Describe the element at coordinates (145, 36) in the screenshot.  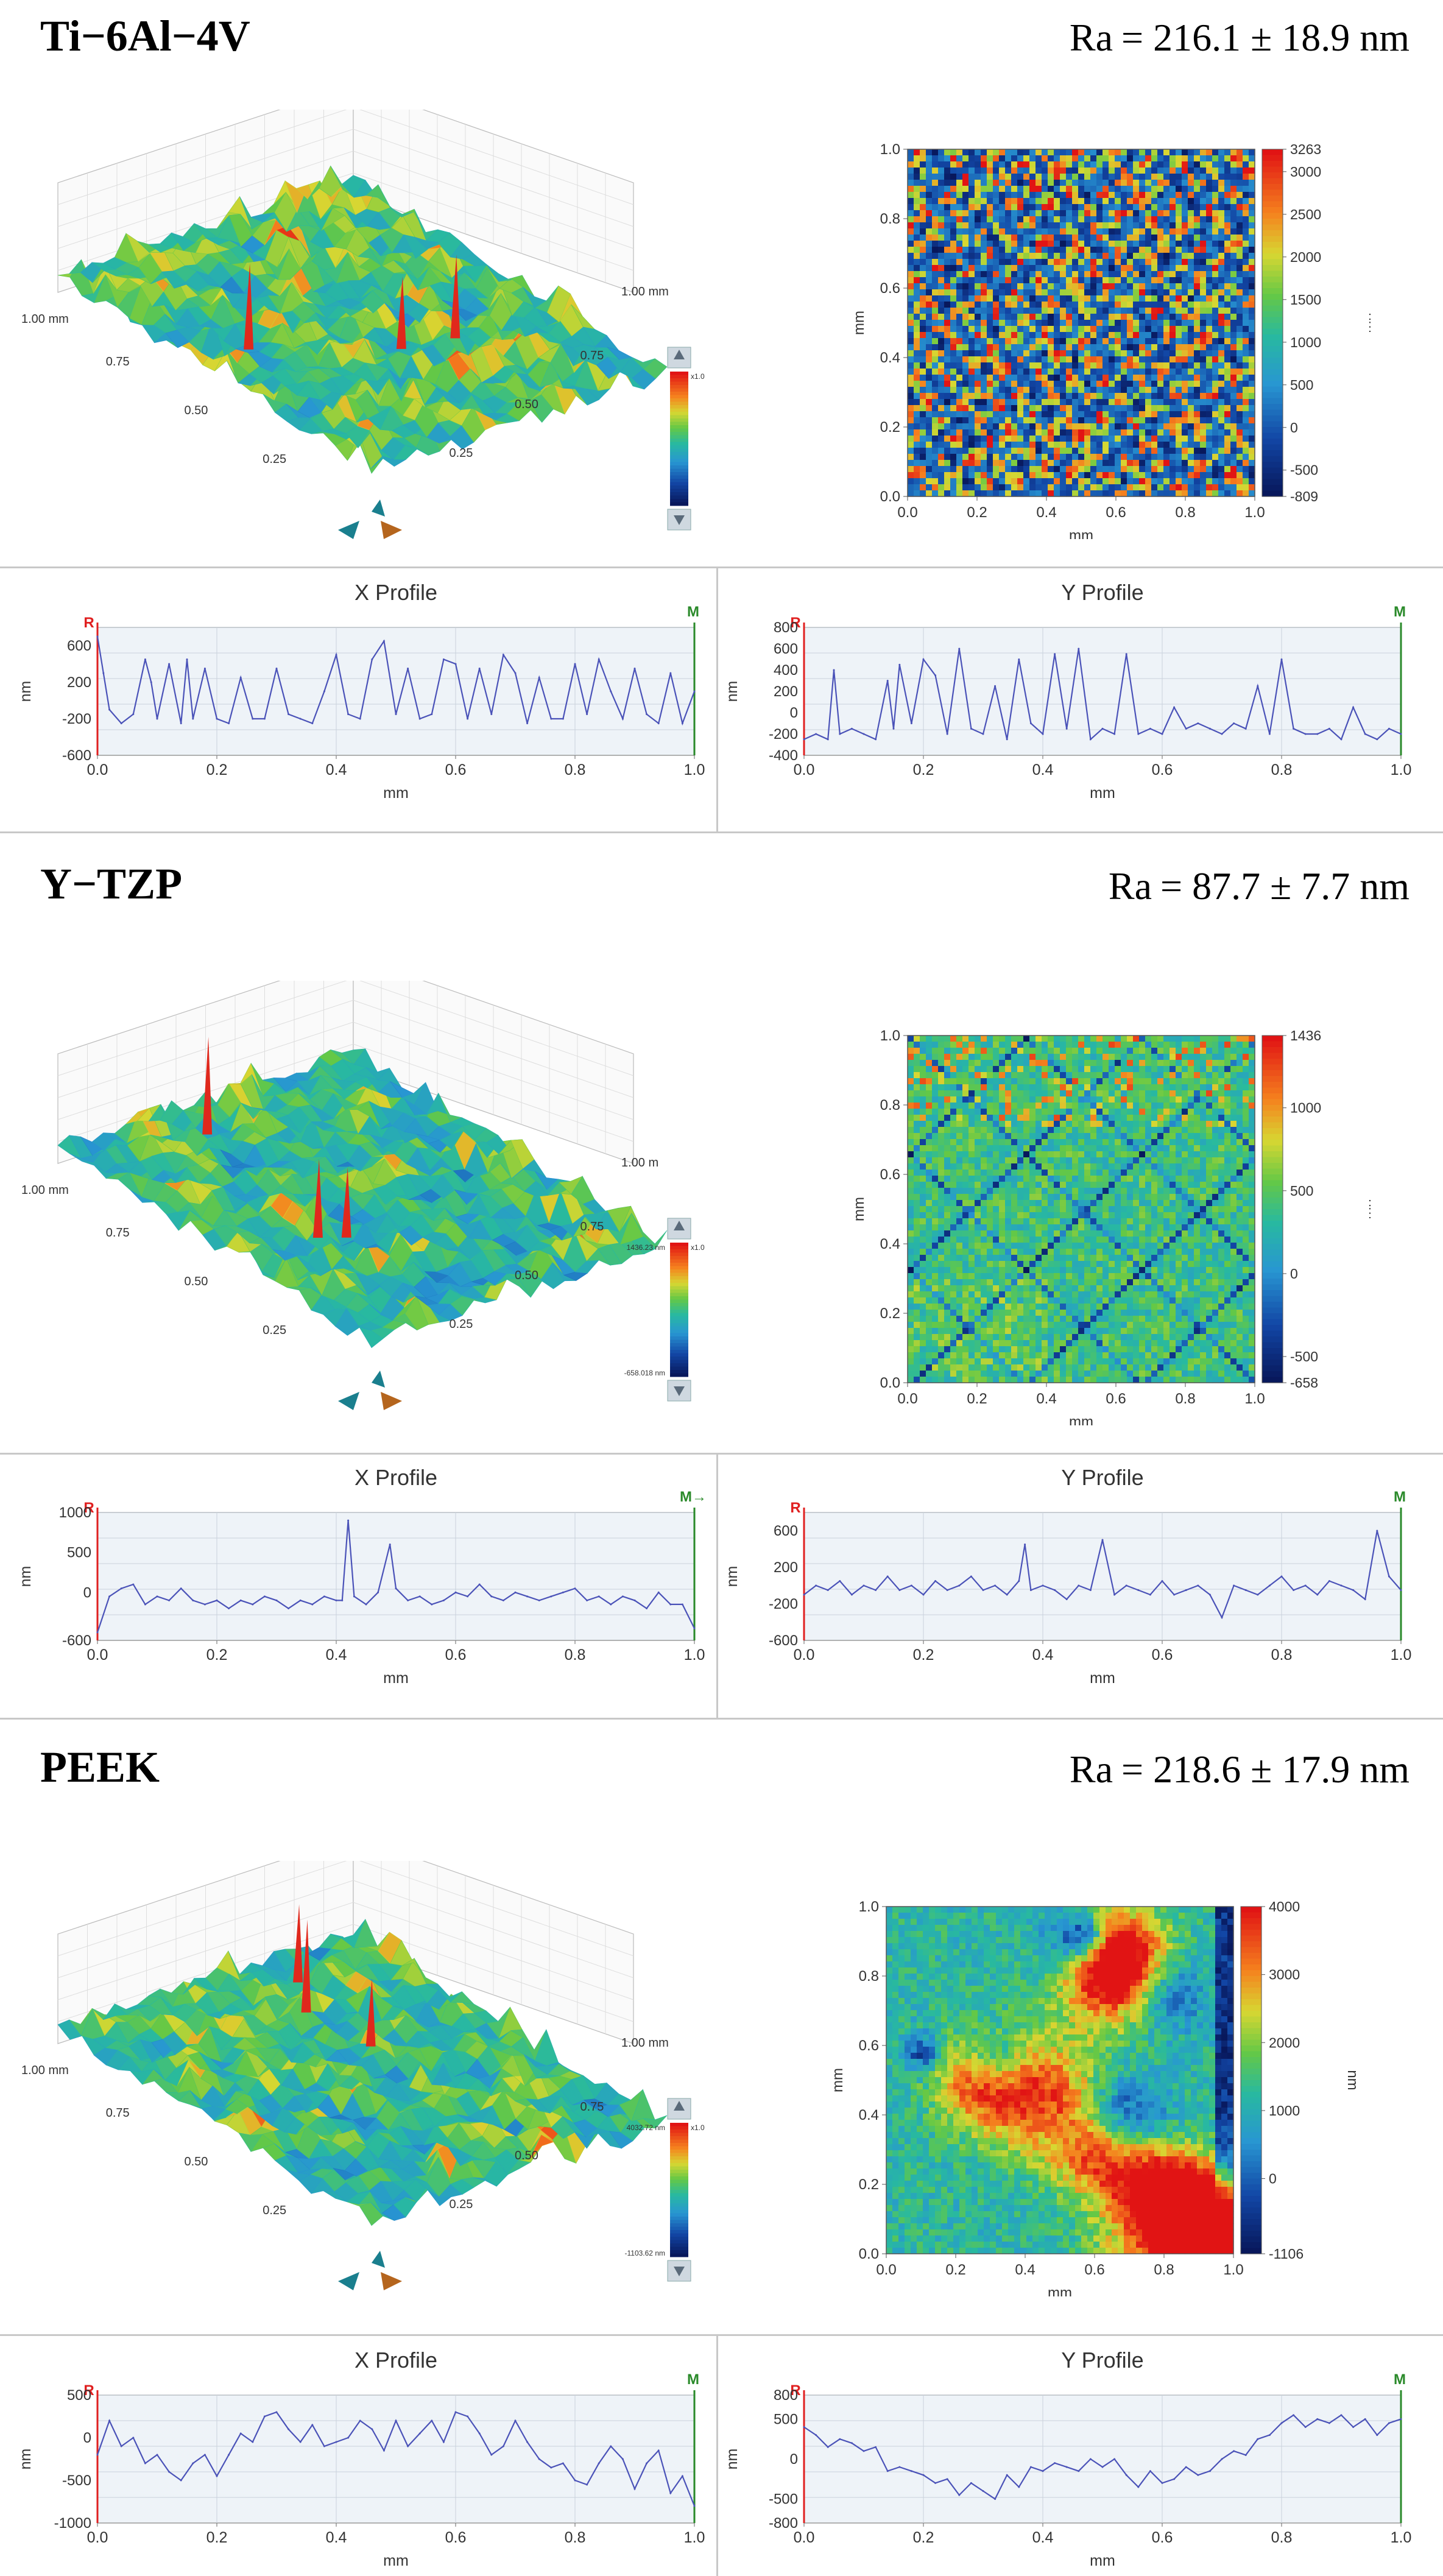
I see `material-title: Ti−6Al−4V` at that location.